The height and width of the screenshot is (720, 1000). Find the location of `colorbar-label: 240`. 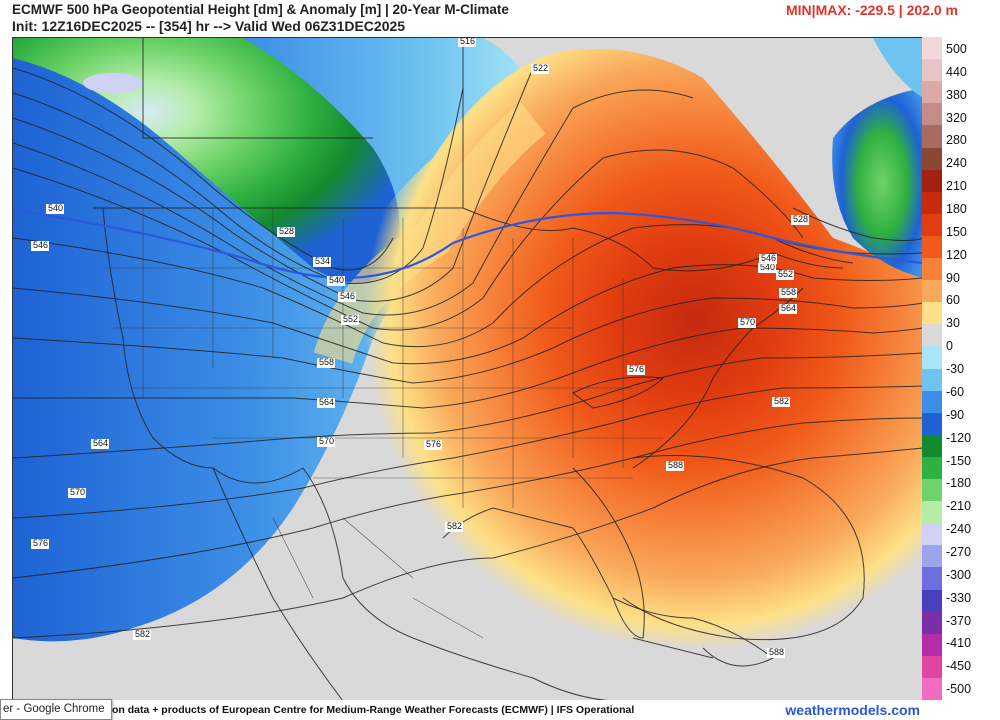

colorbar-label: 240 is located at coordinates (956, 163).